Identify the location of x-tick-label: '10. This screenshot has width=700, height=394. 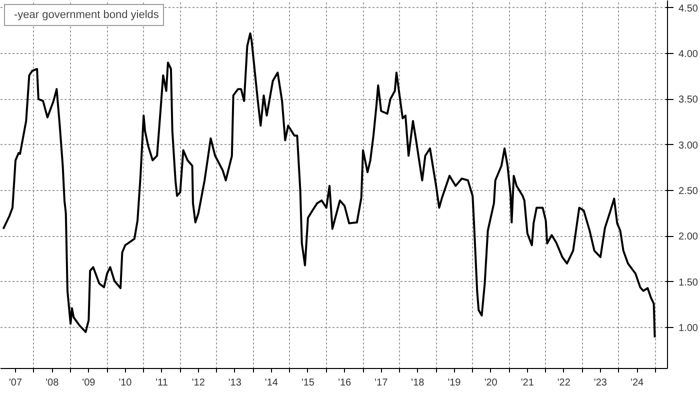
(125, 383).